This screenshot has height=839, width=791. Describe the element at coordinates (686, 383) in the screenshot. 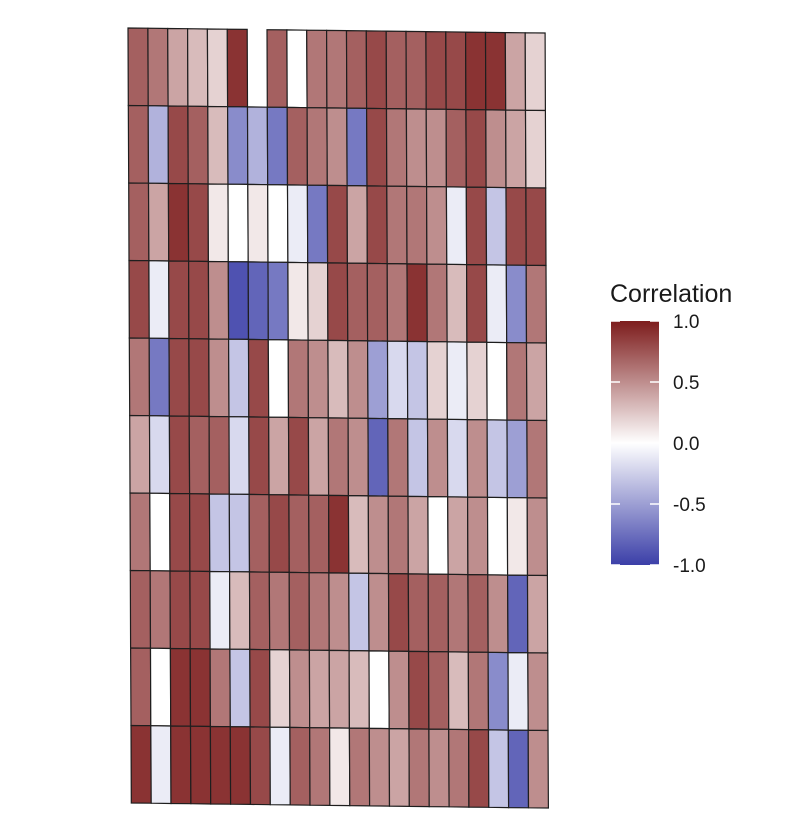

I see `colorbar-tick-label: 0.5` at that location.